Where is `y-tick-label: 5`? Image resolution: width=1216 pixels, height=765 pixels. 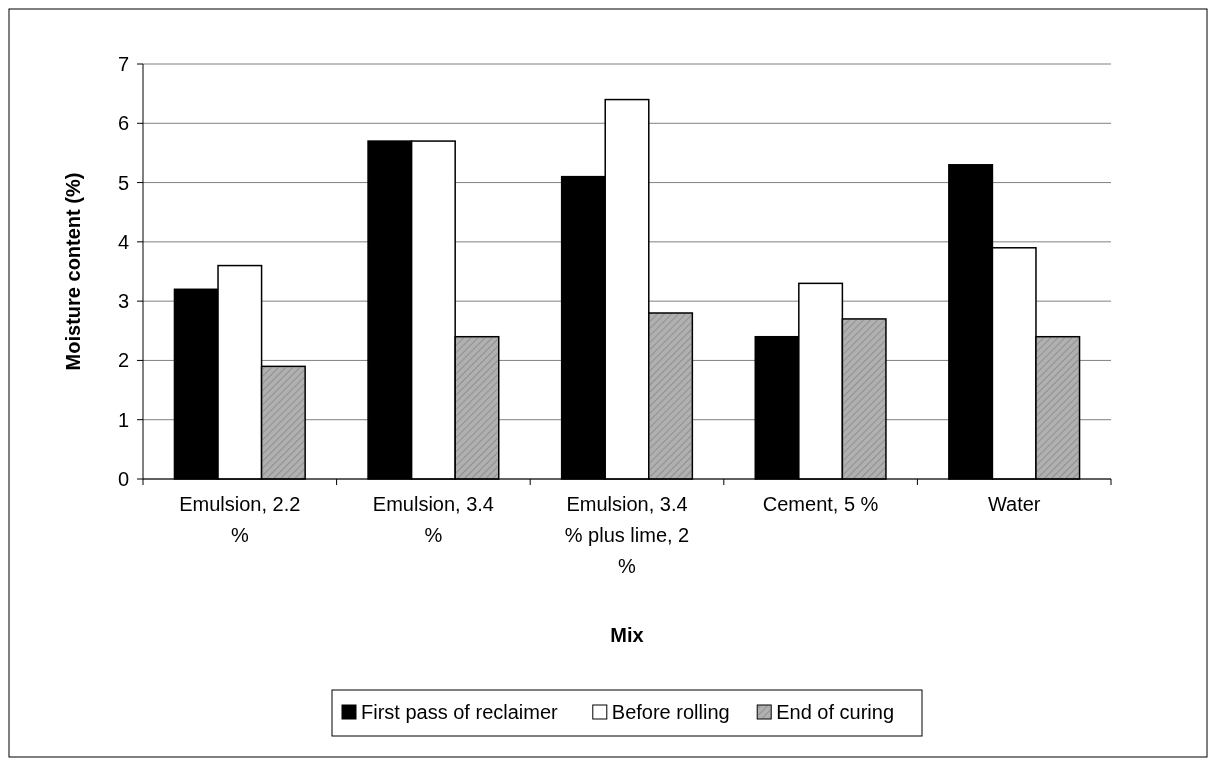
y-tick-label: 5 is located at coordinates (123, 182).